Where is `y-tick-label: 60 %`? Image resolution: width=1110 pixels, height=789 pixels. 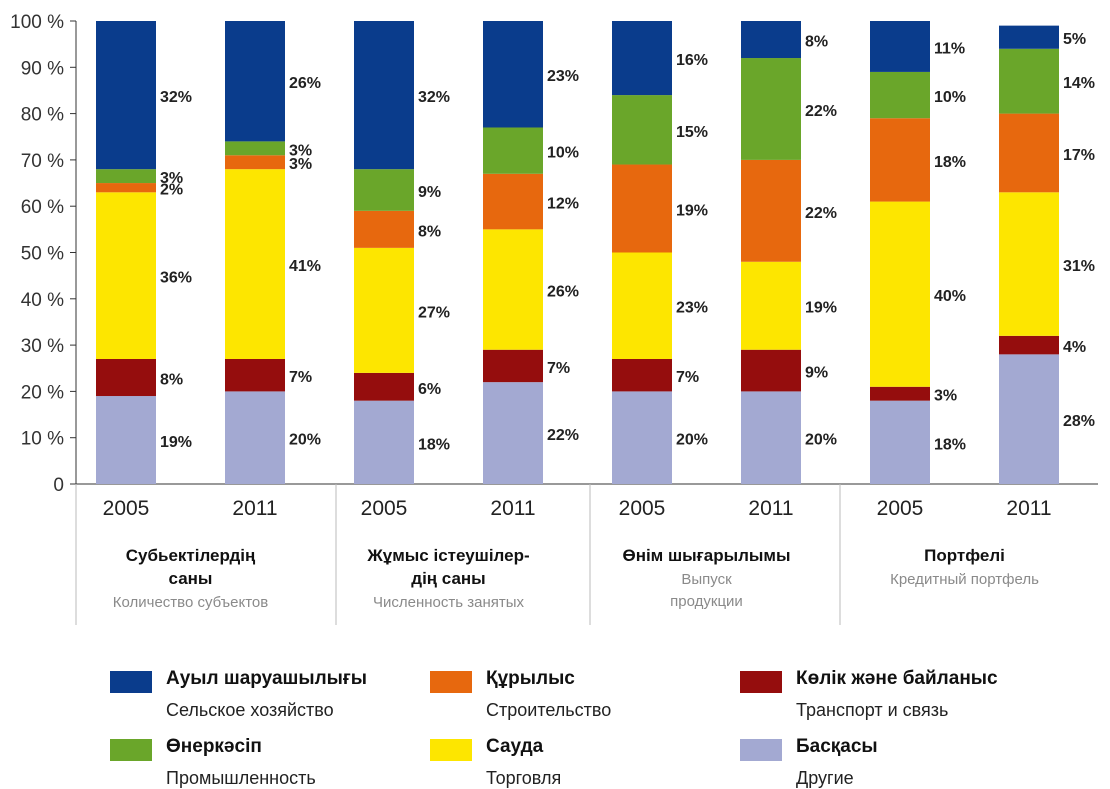 y-tick-label: 60 % is located at coordinates (42, 207).